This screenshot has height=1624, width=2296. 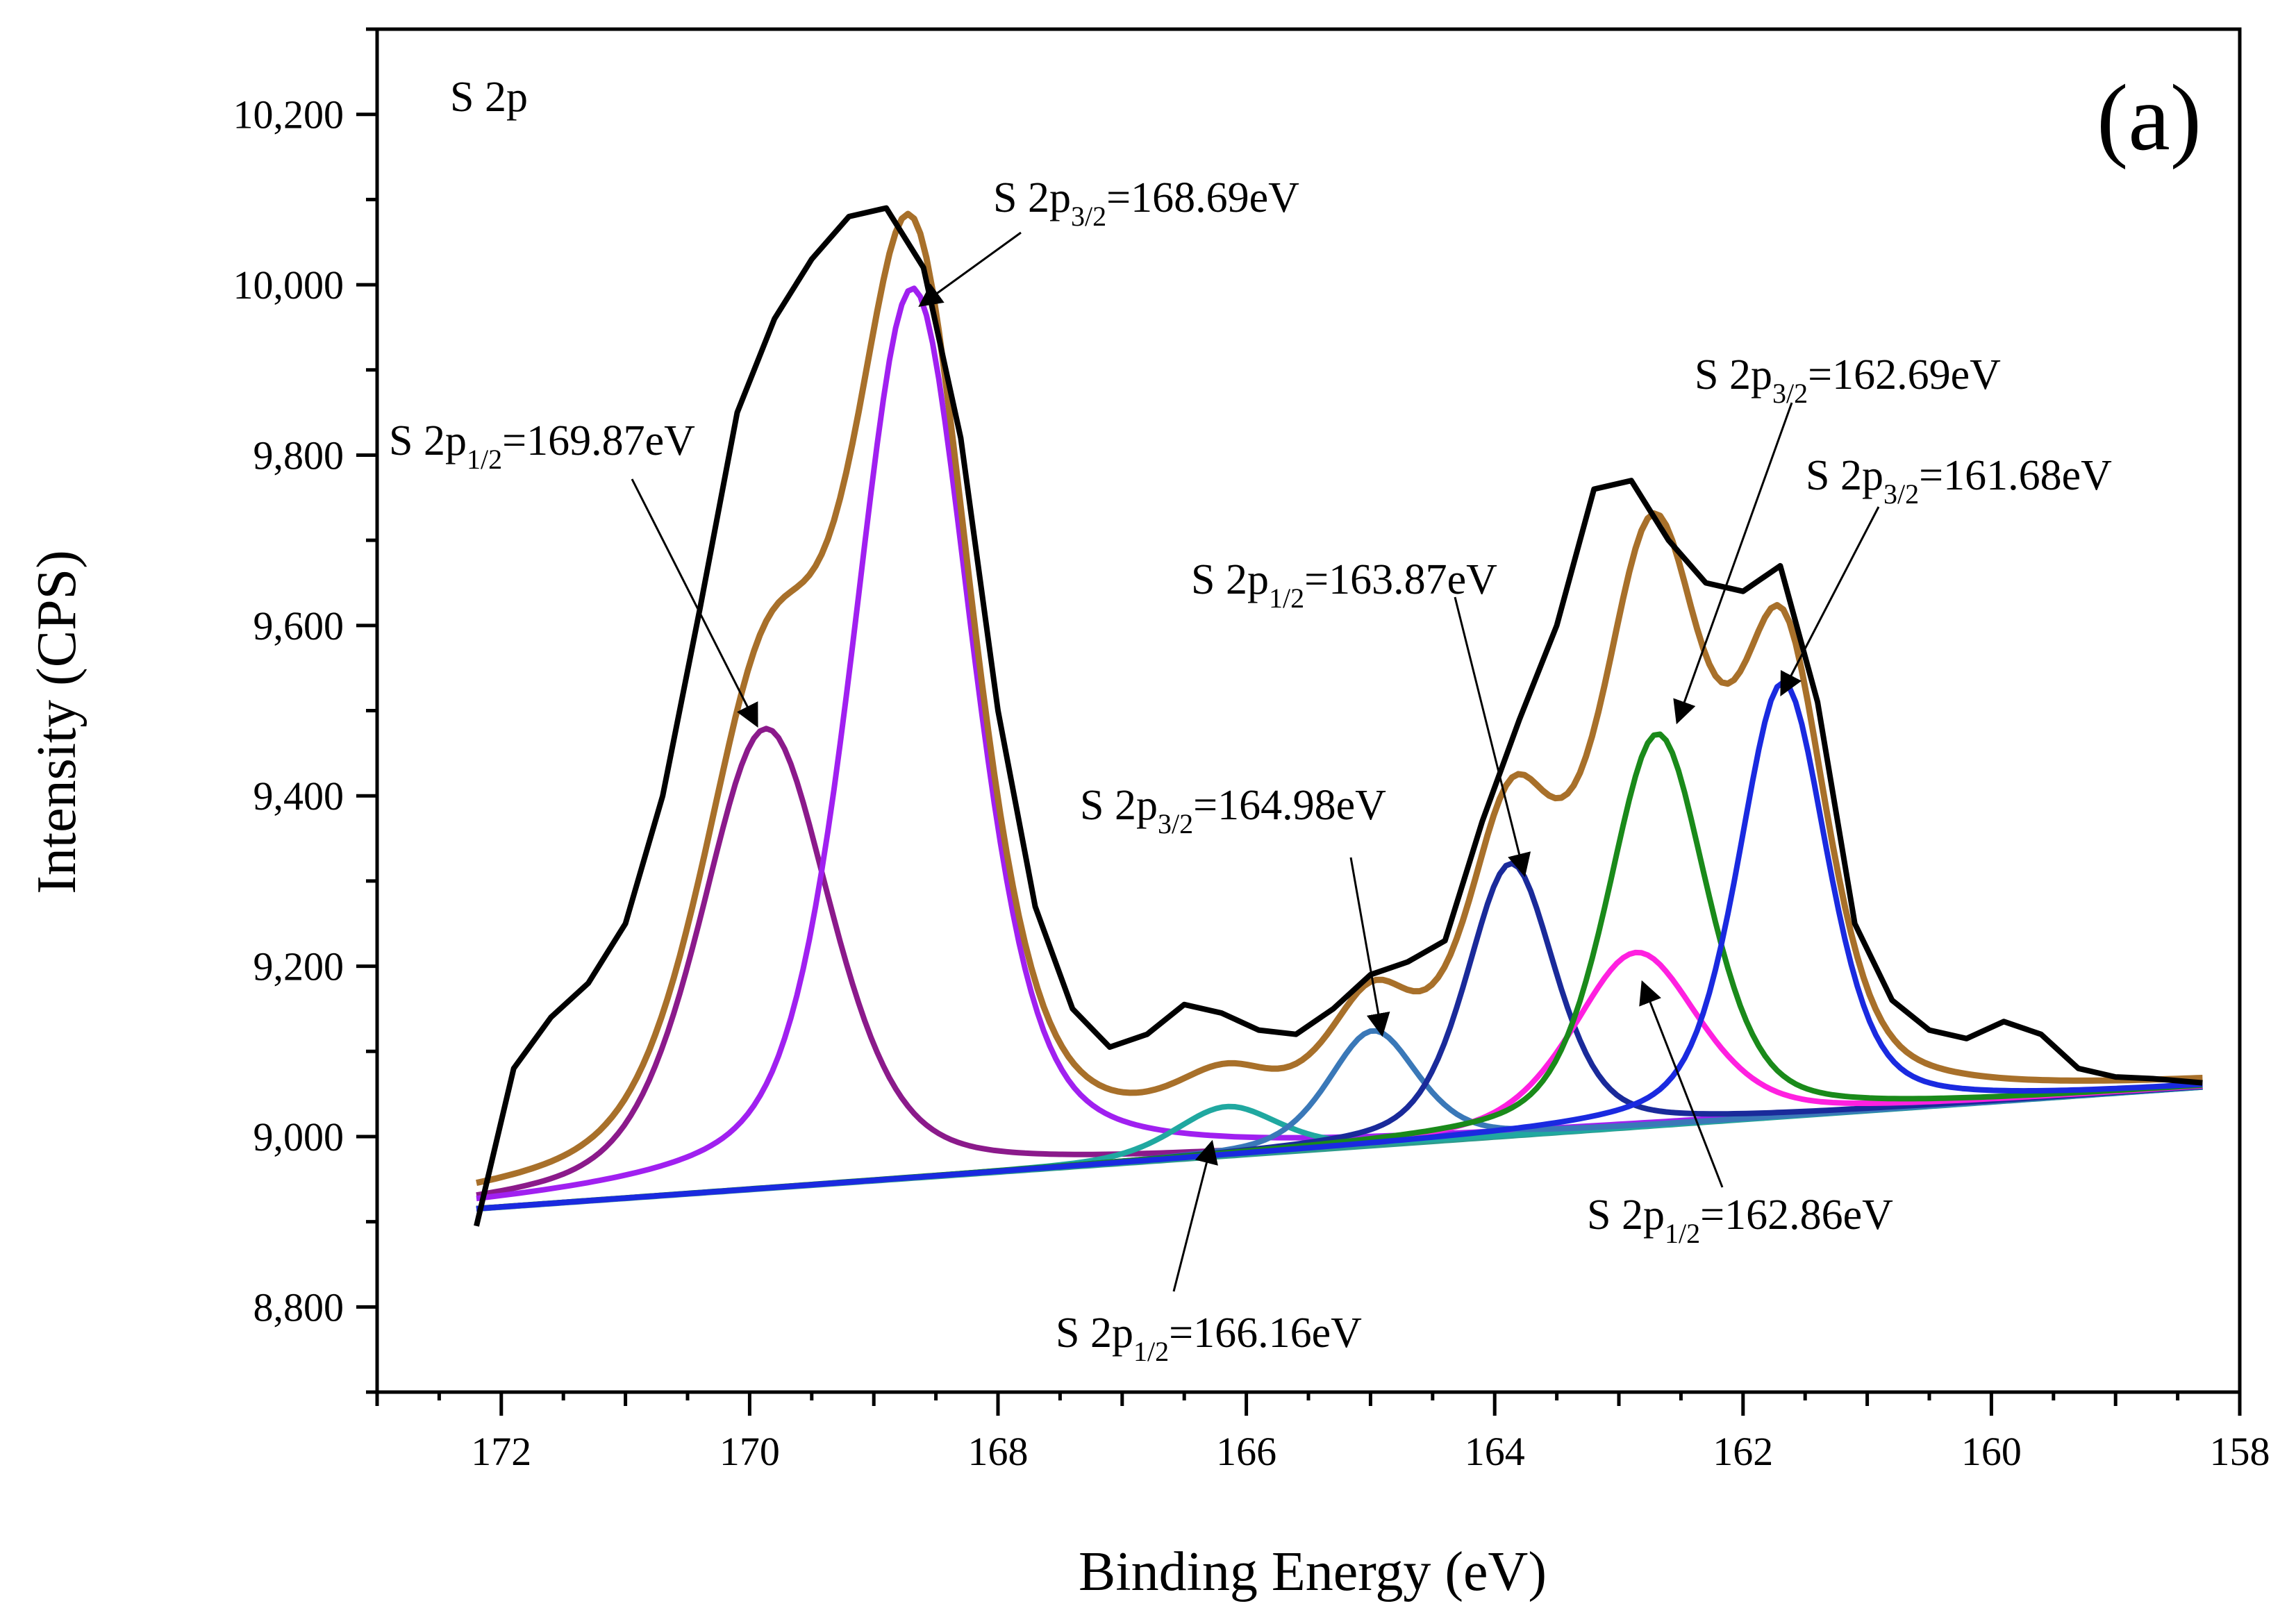 What do you see at coordinates (999, 1451) in the screenshot?
I see `x-tick-label: 168` at bounding box center [999, 1451].